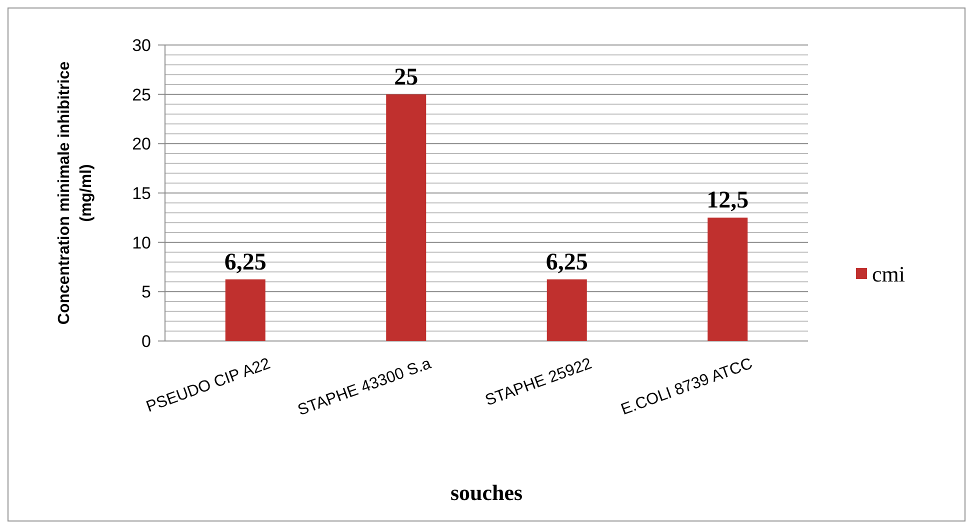 The height and width of the screenshot is (529, 973). What do you see at coordinates (727, 201) in the screenshot?
I see `data-label: 12,5` at bounding box center [727, 201].